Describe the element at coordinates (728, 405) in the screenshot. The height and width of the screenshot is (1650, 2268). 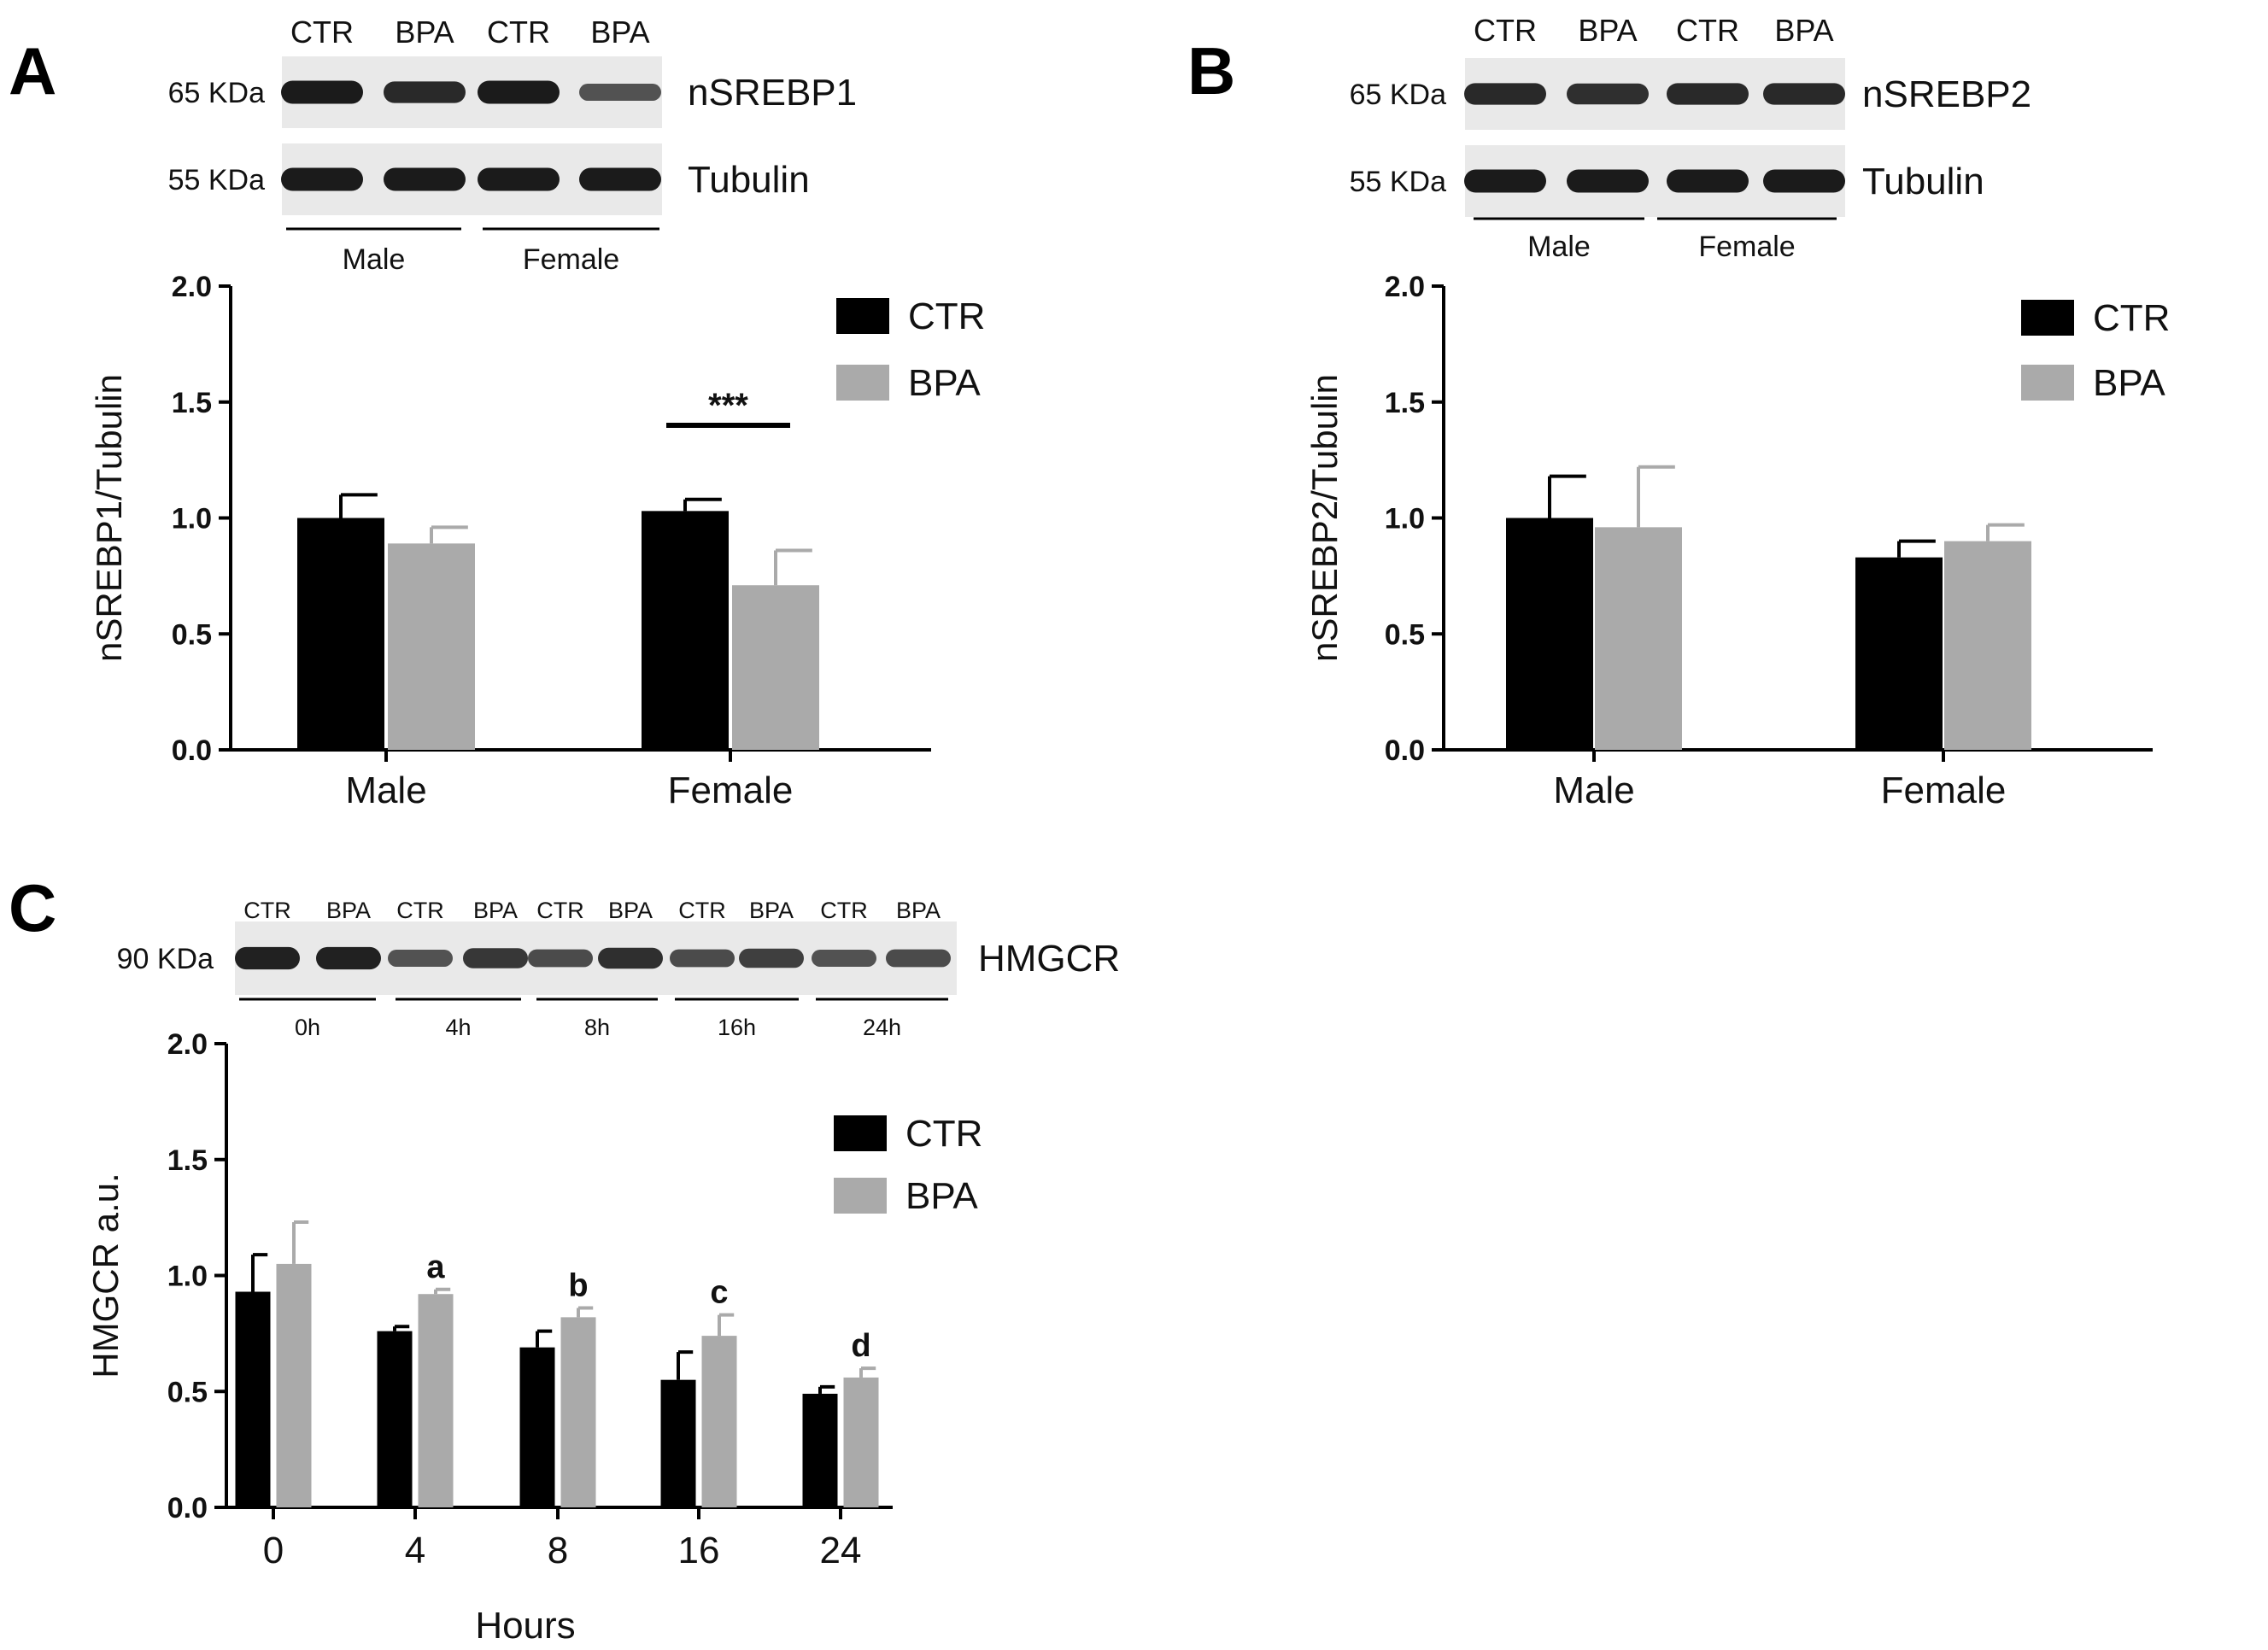
I see `significance-label: ***` at that location.